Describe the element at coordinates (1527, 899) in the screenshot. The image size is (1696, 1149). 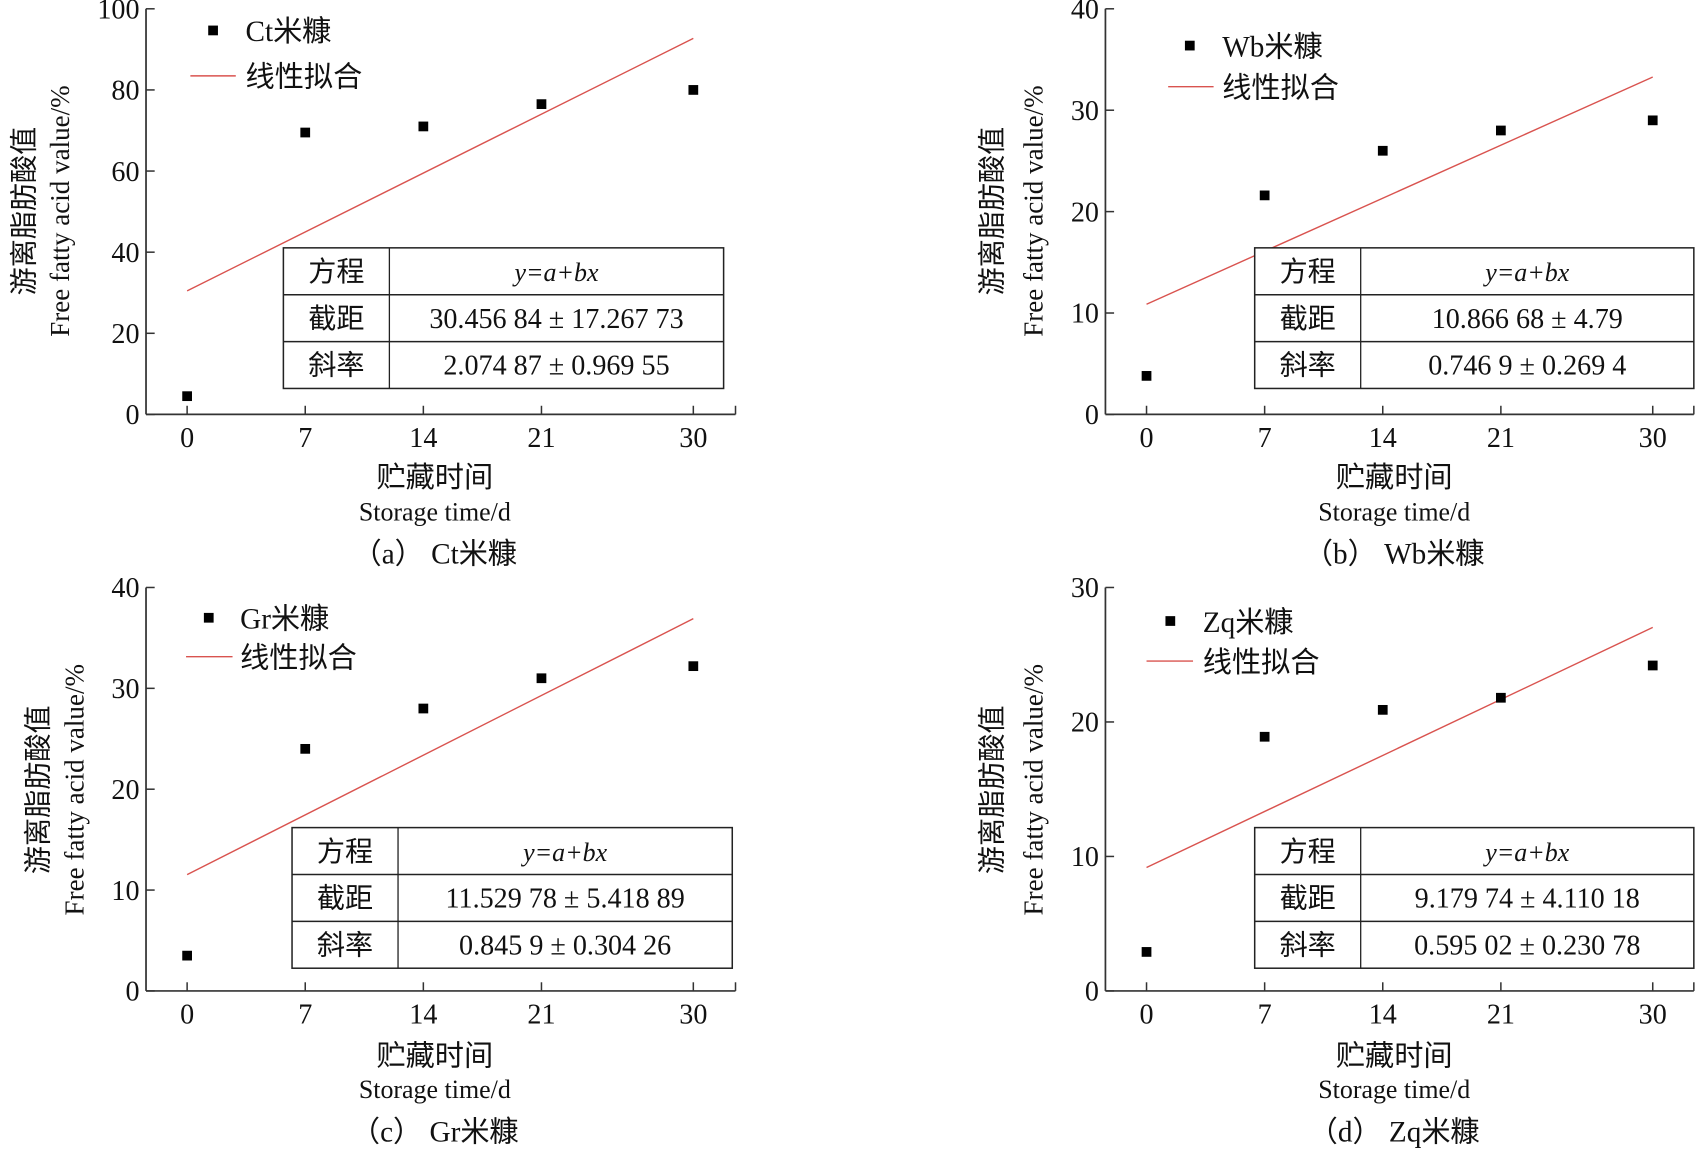
I see `table-row-value: 9.179 74 ± 4.110 18` at that location.